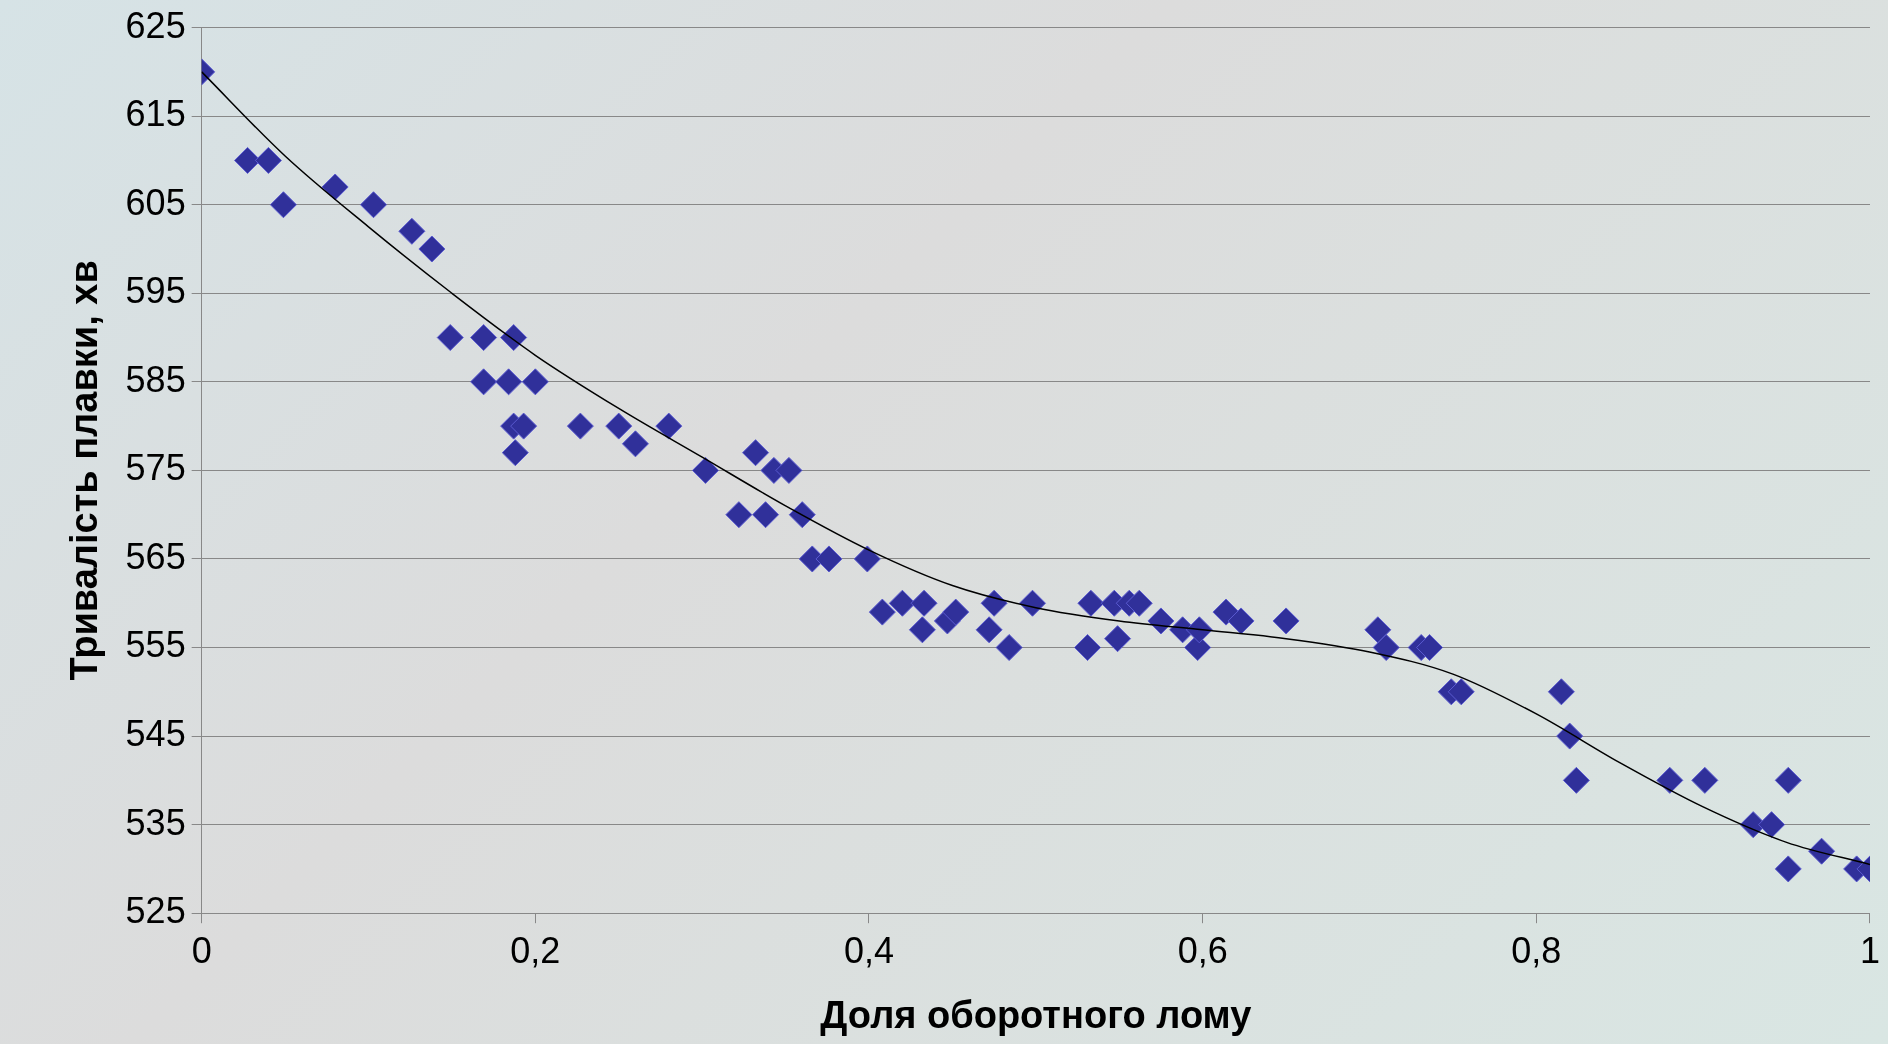 This screenshot has width=1888, height=1044. I want to click on y-tick-label: 545, so click(155, 733).